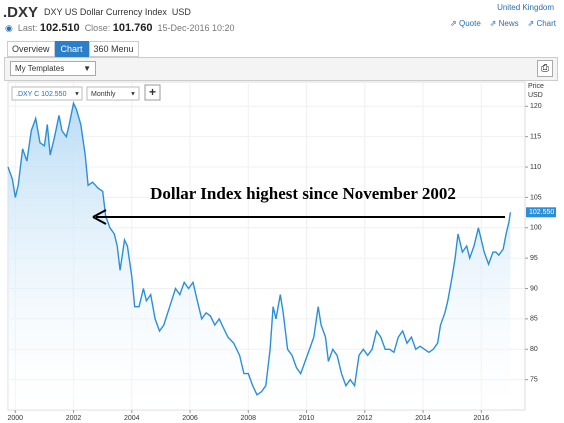 The width and height of the screenshot is (564, 423). Describe the element at coordinates (534, 319) in the screenshot. I see `y-tick-label: 85` at that location.